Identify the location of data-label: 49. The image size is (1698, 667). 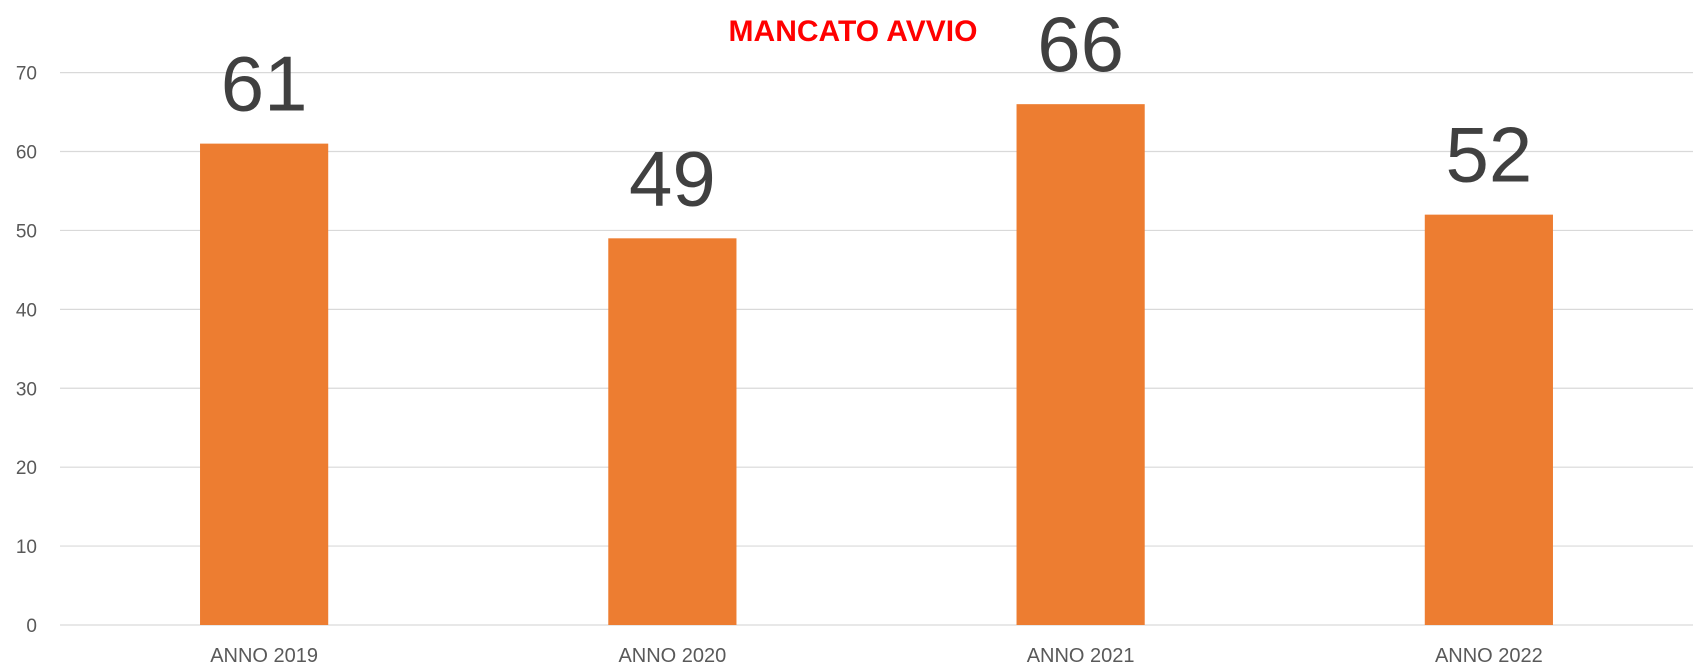
(672, 178).